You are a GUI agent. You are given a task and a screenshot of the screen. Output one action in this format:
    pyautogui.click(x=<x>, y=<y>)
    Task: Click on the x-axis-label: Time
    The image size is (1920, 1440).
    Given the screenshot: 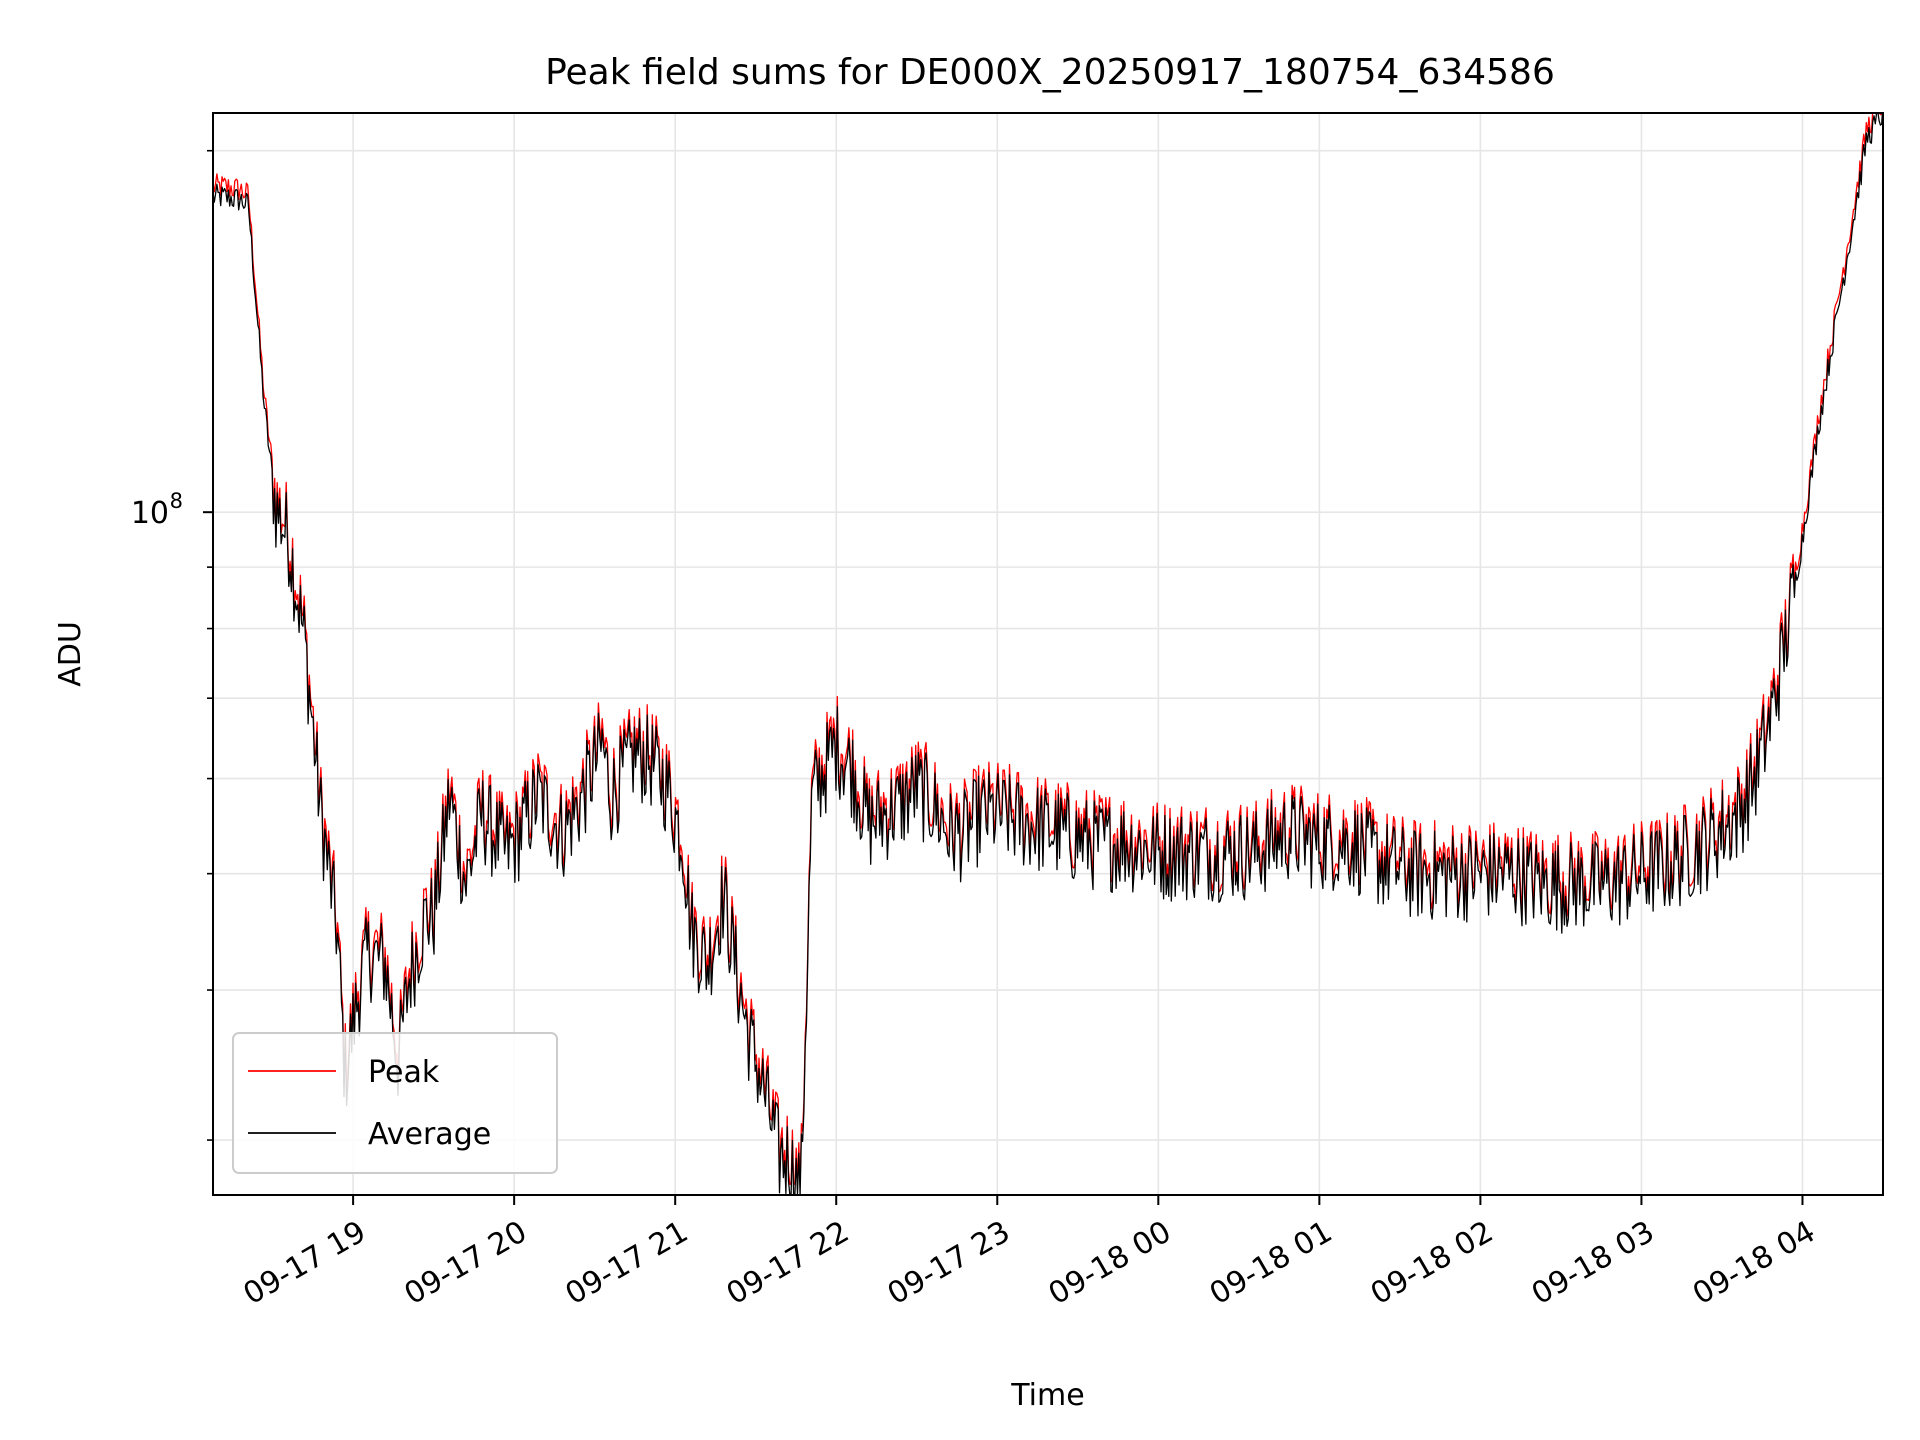 What is the action you would take?
    pyautogui.click(x=1047, y=1395)
    